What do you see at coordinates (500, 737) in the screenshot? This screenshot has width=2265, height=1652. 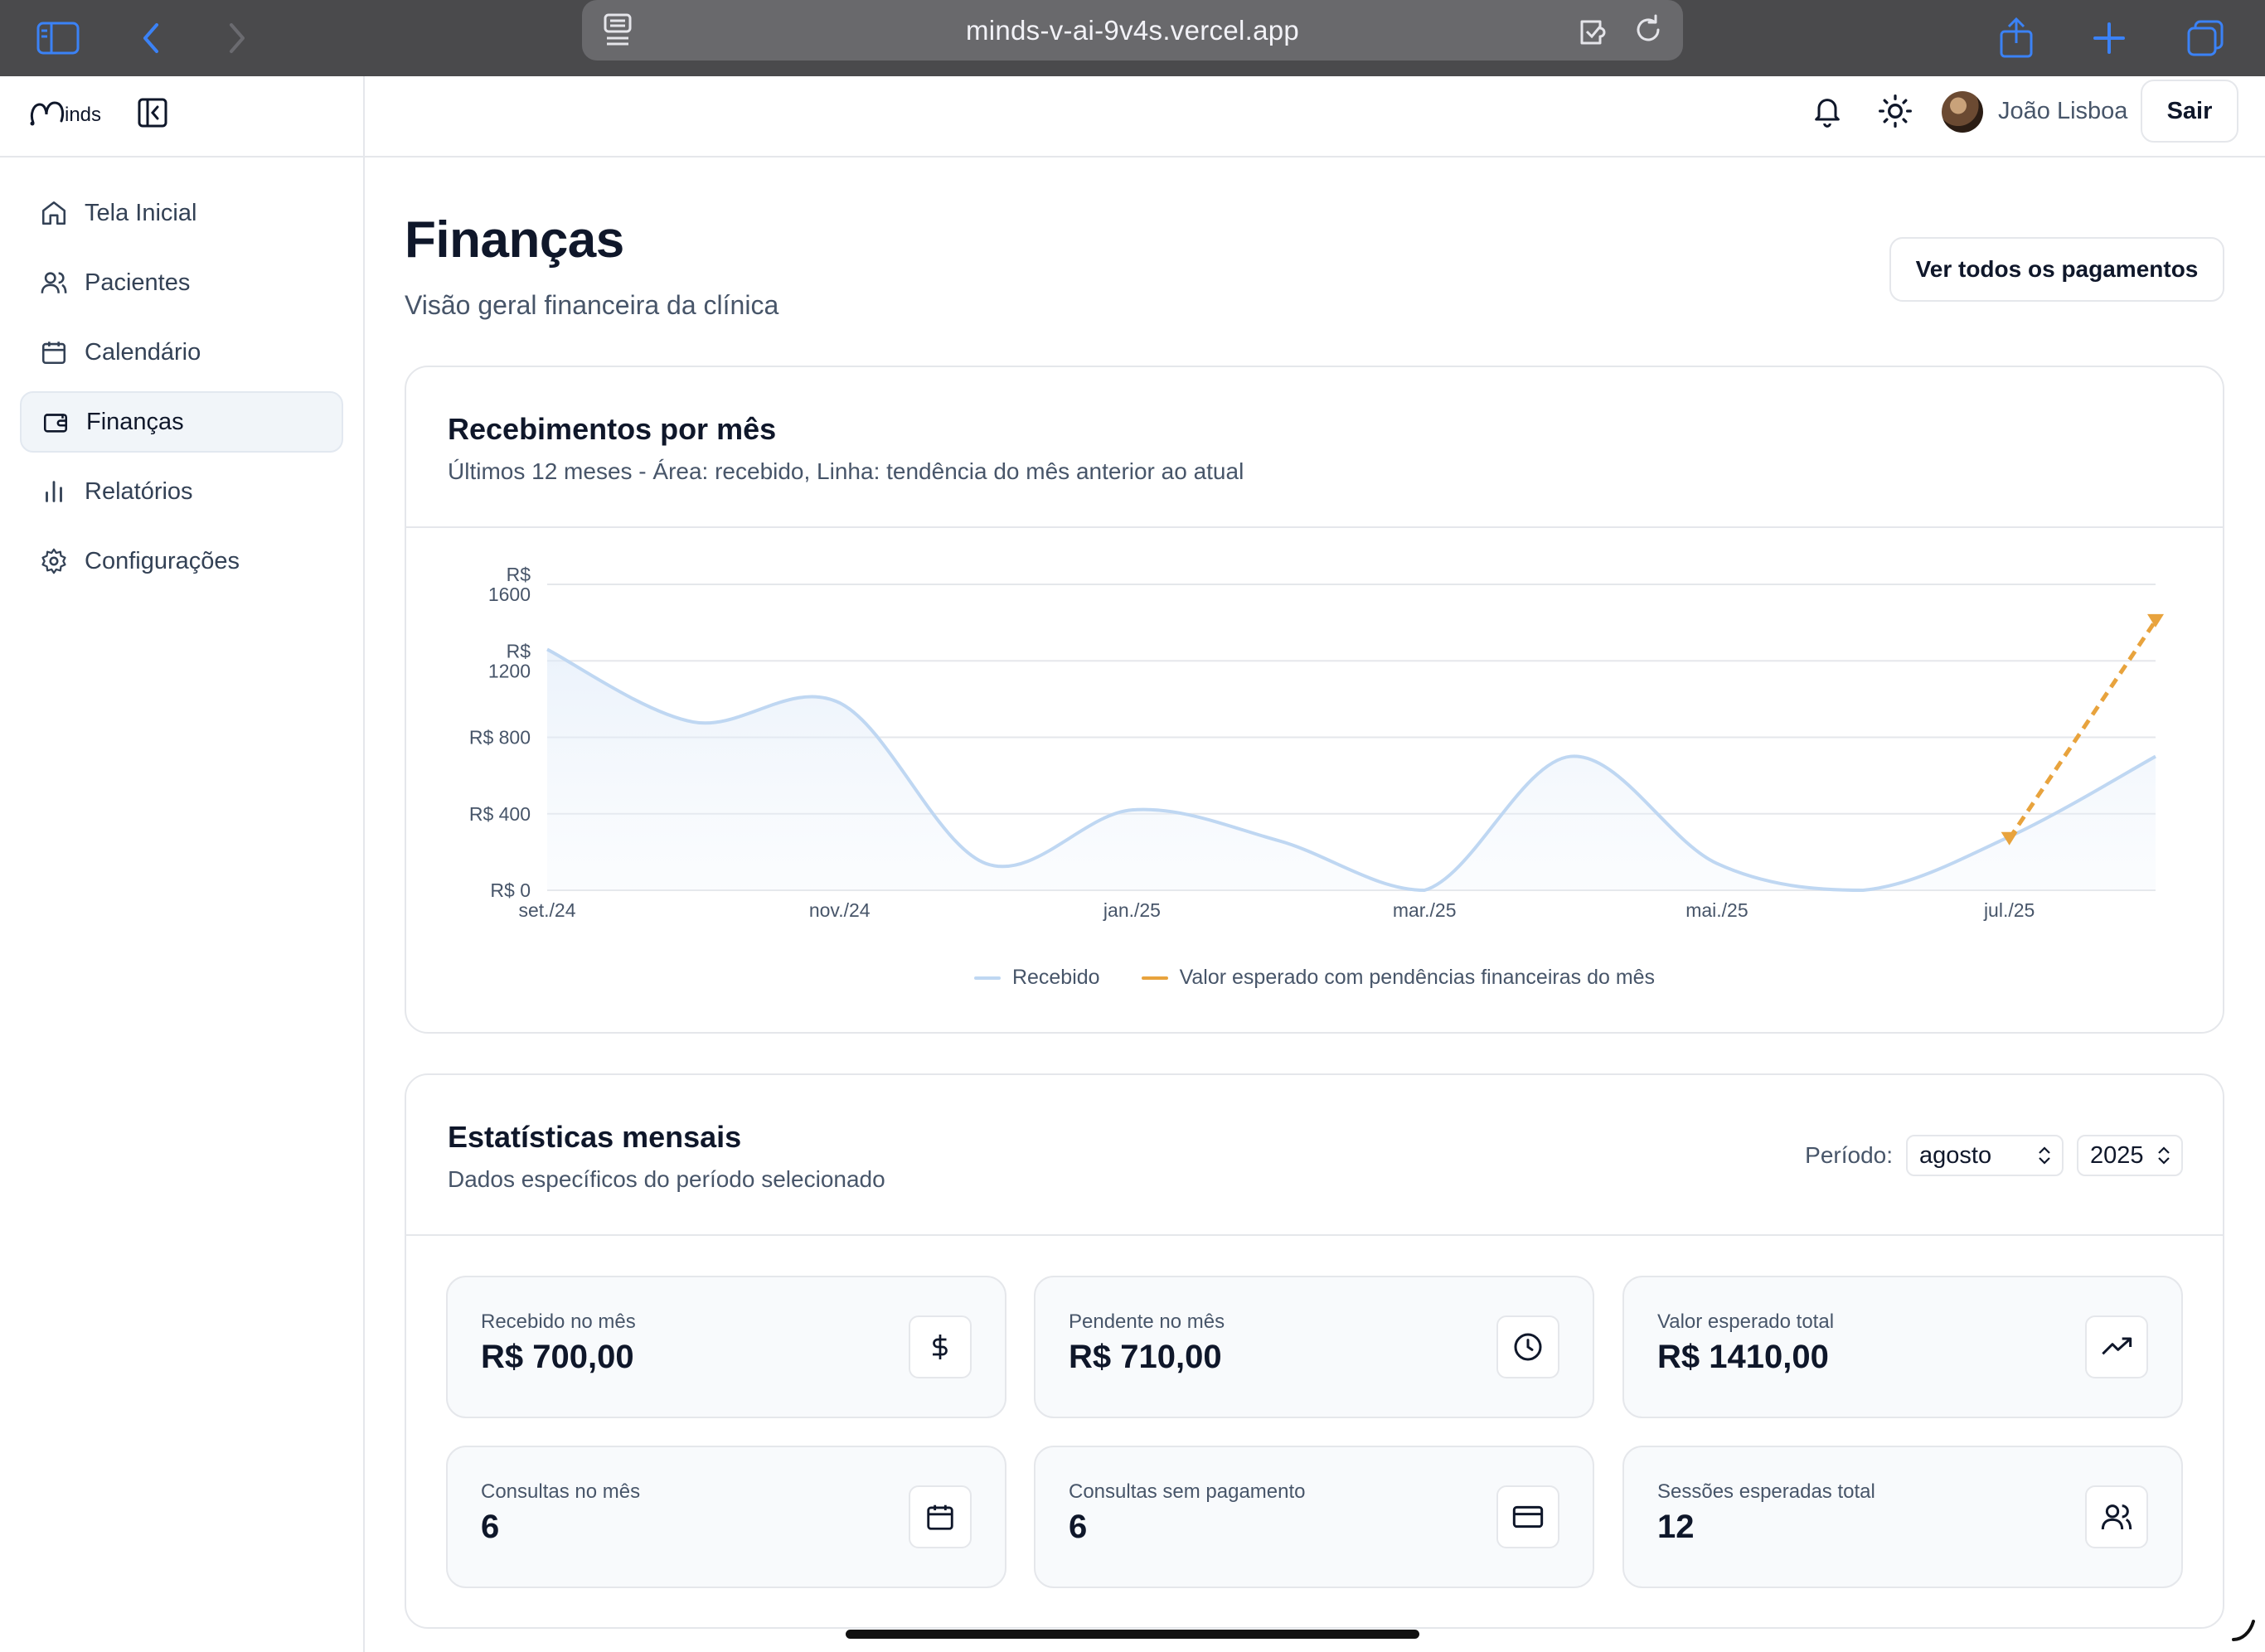 I see `y-tick-label: R$ 800` at bounding box center [500, 737].